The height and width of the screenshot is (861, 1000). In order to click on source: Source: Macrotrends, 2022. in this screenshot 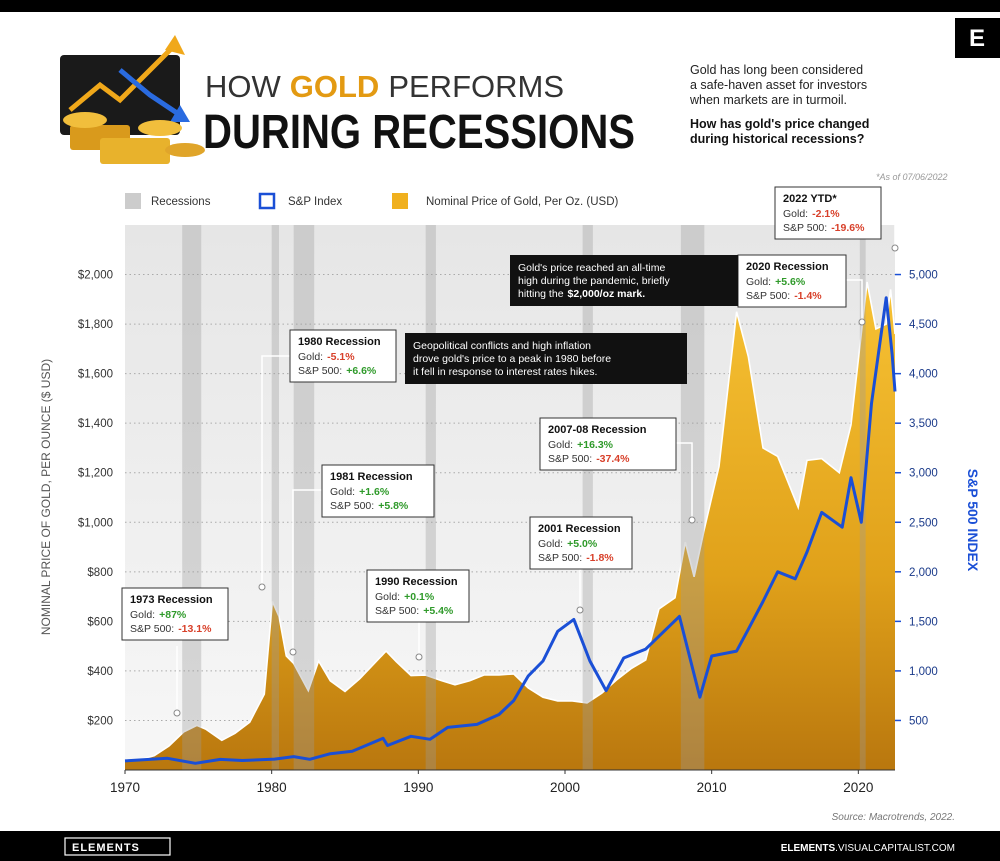, I will do `click(893, 817)`.